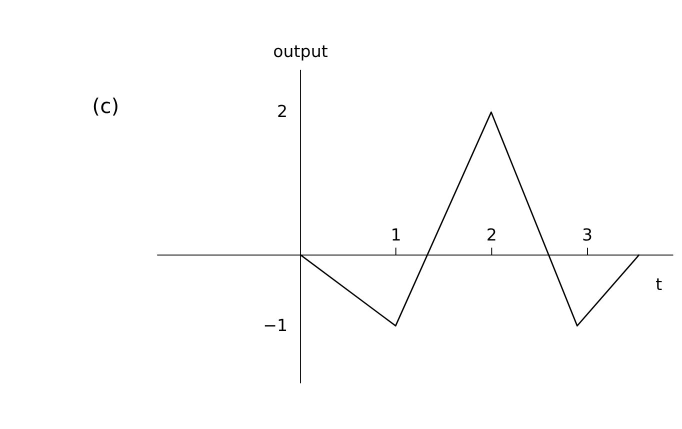 This screenshot has width=682, height=429. I want to click on x-axis-title: t, so click(659, 284).